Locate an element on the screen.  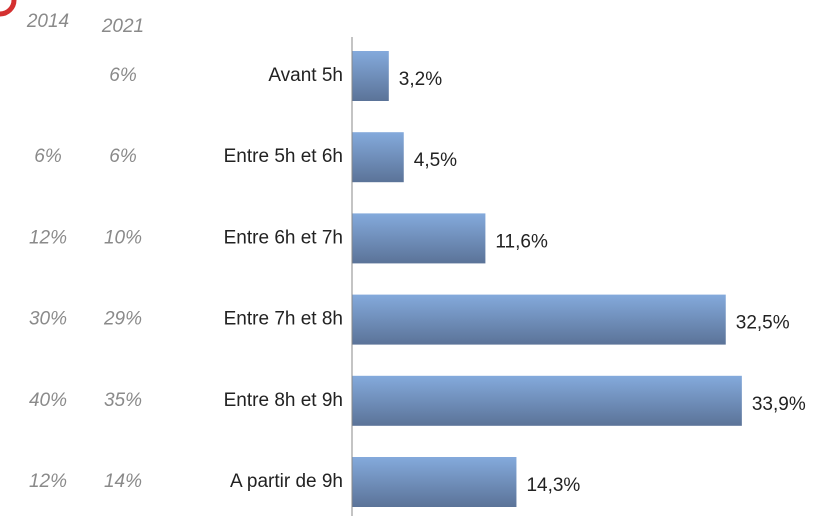
category-label: Avant 5h is located at coordinates (305, 75).